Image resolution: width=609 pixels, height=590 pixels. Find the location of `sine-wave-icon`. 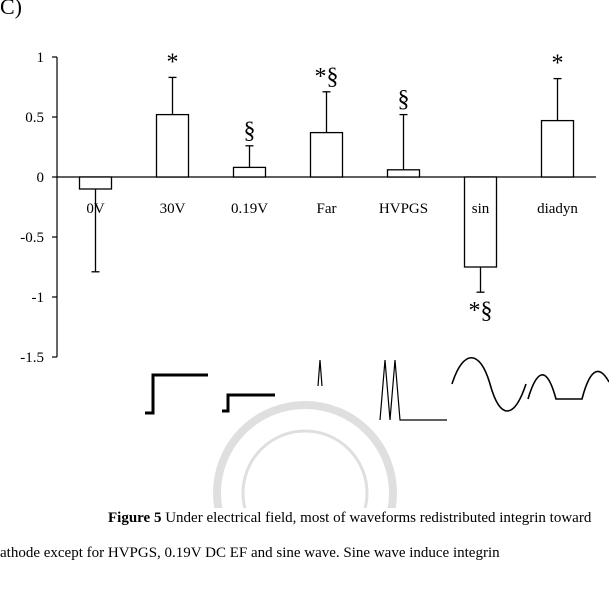

sine-wave-icon is located at coordinates (489, 384).